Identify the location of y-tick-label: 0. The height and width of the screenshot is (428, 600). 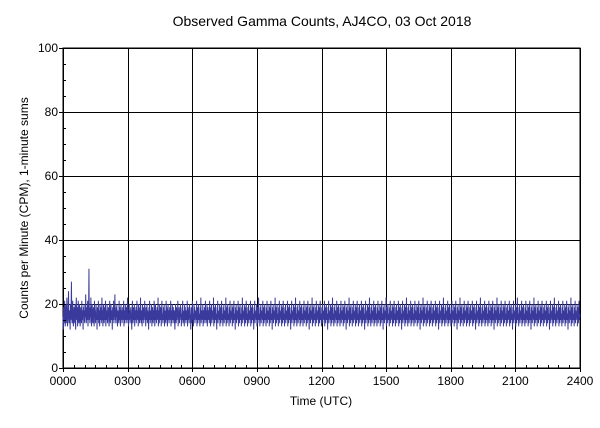
(54, 368).